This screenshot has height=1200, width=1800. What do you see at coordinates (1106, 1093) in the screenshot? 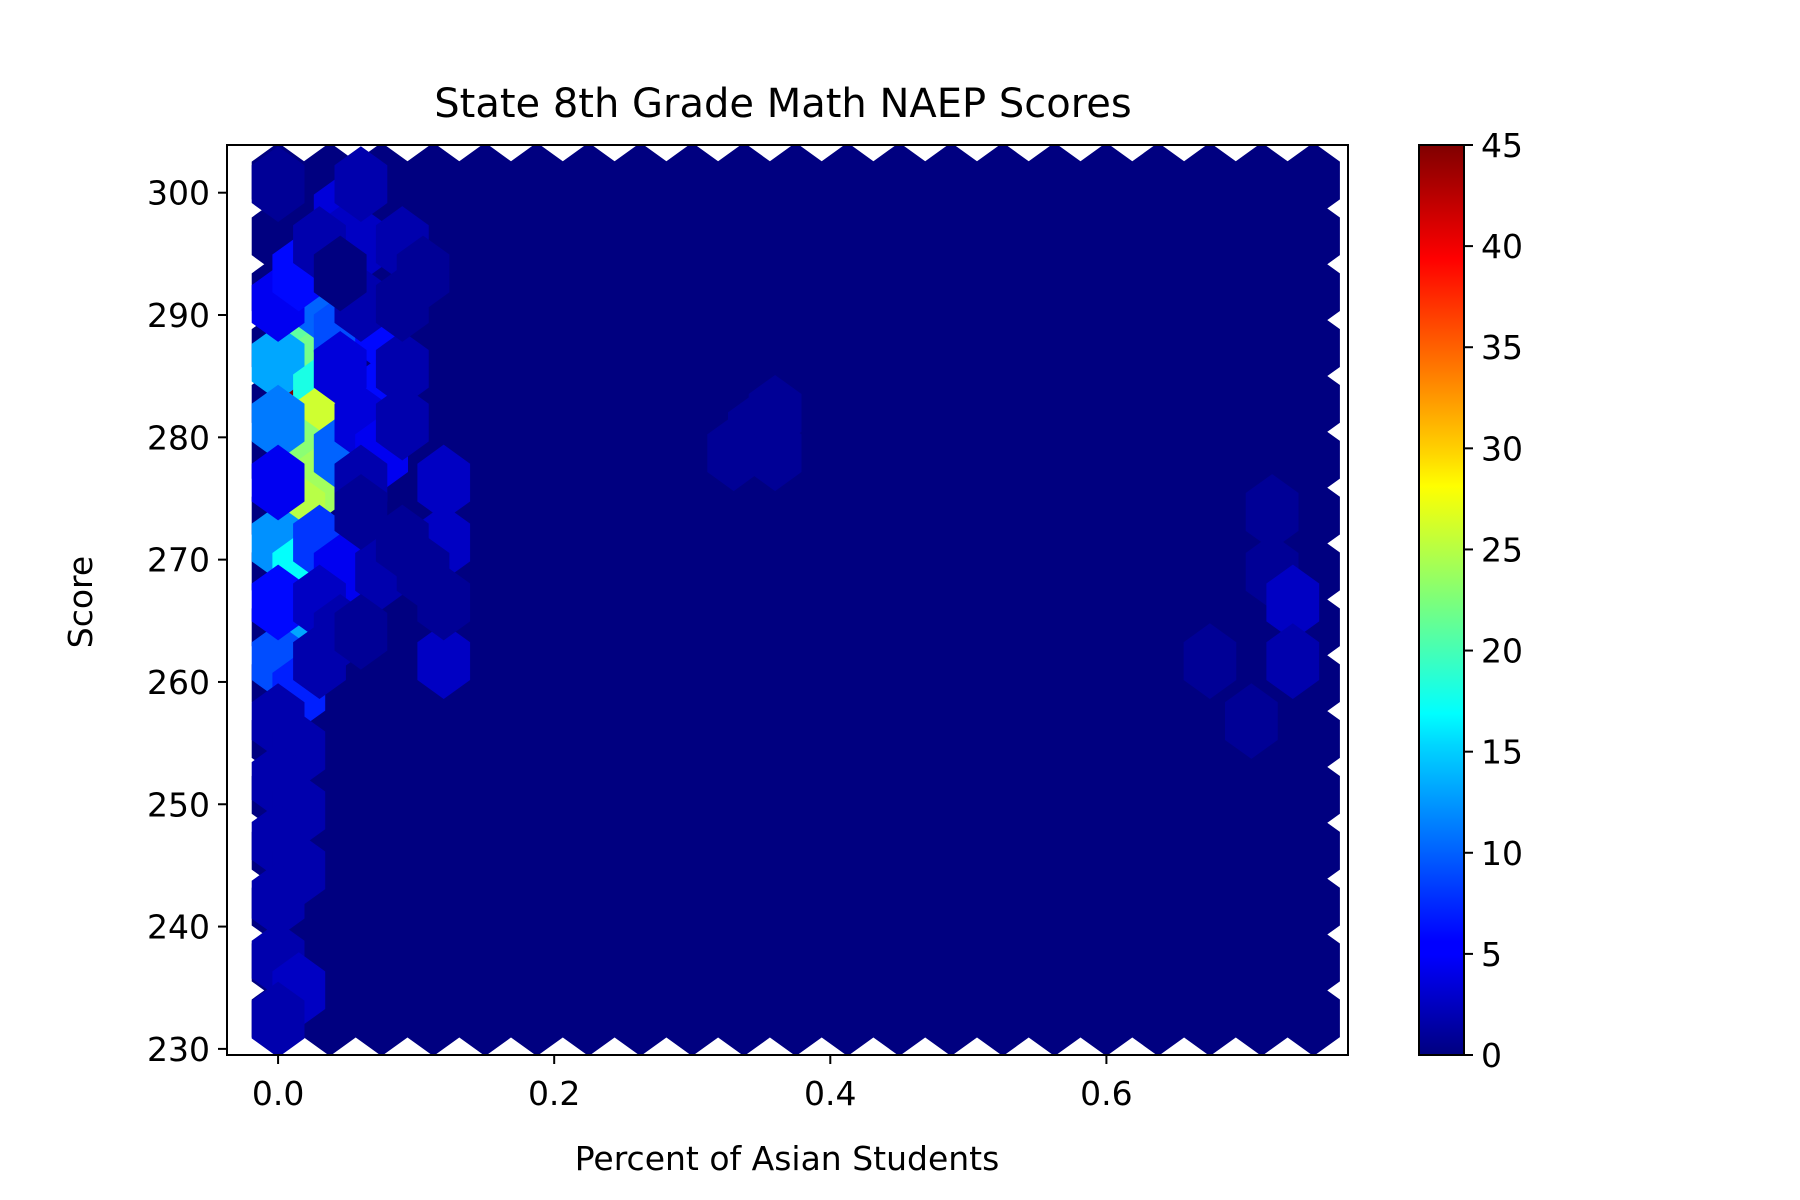
I see `x-tick-label: 0.6` at bounding box center [1106, 1093].